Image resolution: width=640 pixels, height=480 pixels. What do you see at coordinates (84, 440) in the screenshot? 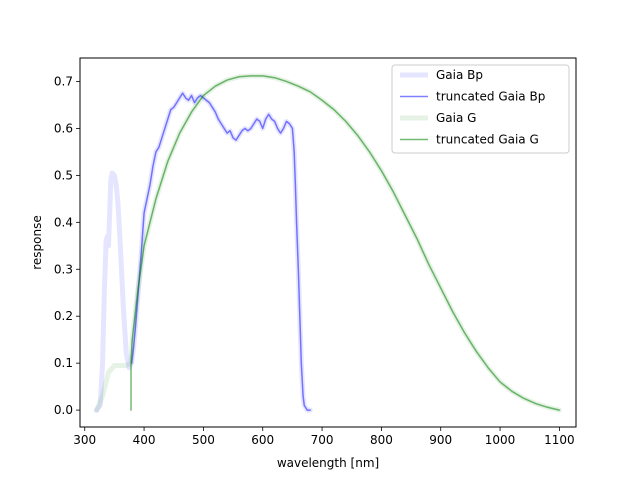
I see `x-tick-label: 300` at bounding box center [84, 440].